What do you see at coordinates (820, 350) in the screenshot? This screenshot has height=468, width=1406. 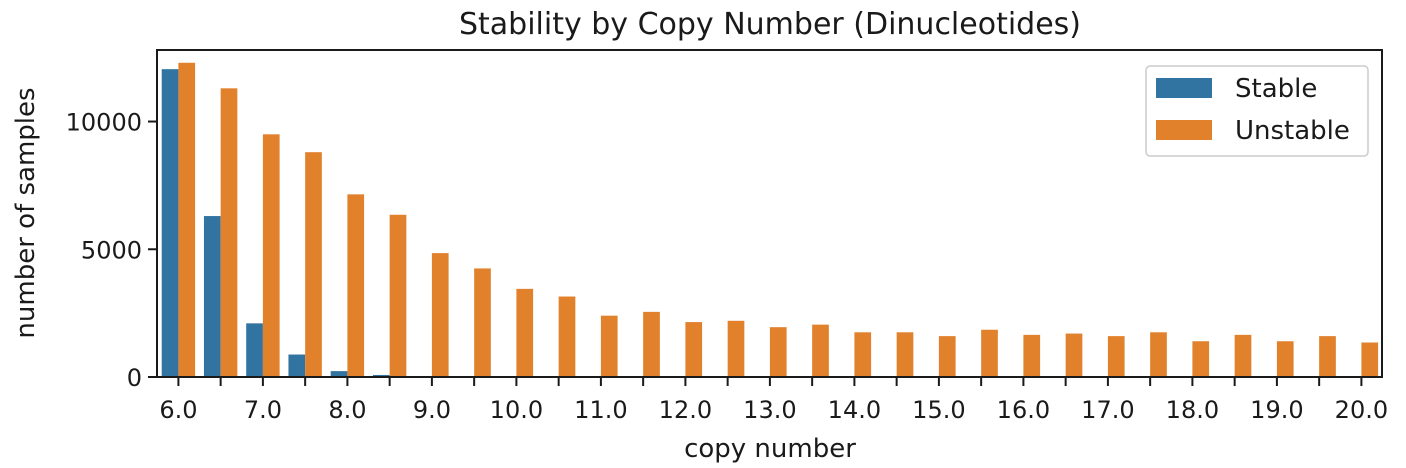 I see `bar-unstable-13.5` at bounding box center [820, 350].